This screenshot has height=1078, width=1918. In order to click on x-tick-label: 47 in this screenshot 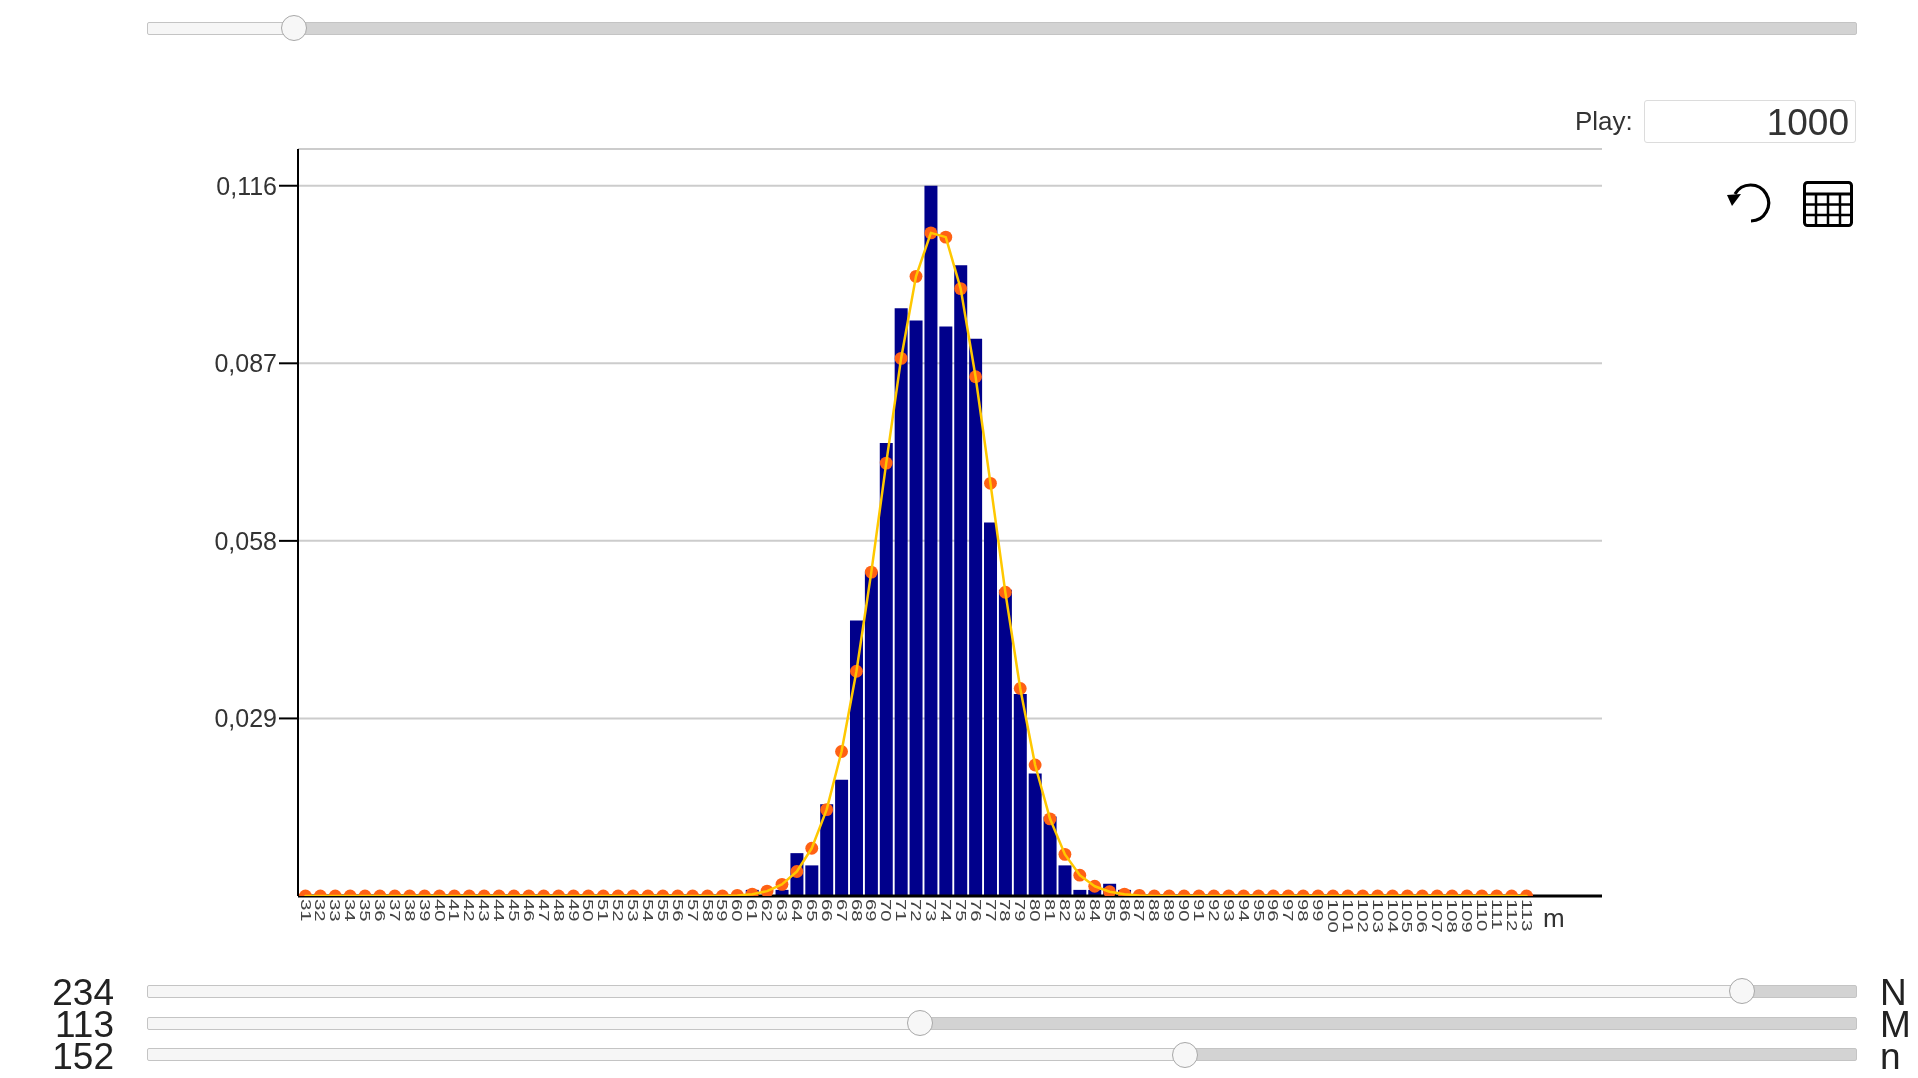, I will do `click(543, 910)`.